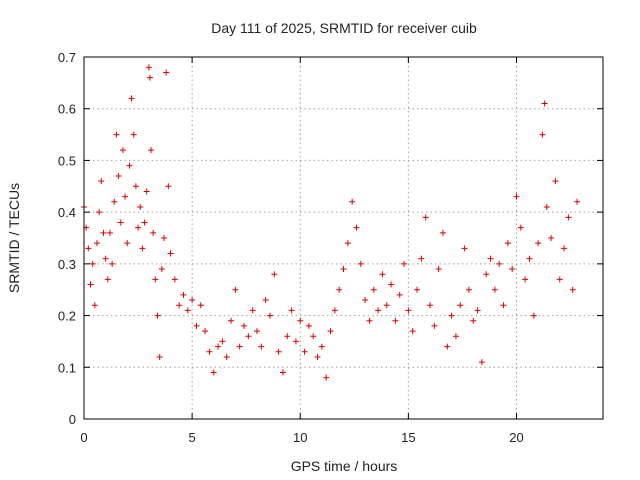 The height and width of the screenshot is (480, 640). Describe the element at coordinates (408, 437) in the screenshot. I see `x-tick-label: 15` at that location.